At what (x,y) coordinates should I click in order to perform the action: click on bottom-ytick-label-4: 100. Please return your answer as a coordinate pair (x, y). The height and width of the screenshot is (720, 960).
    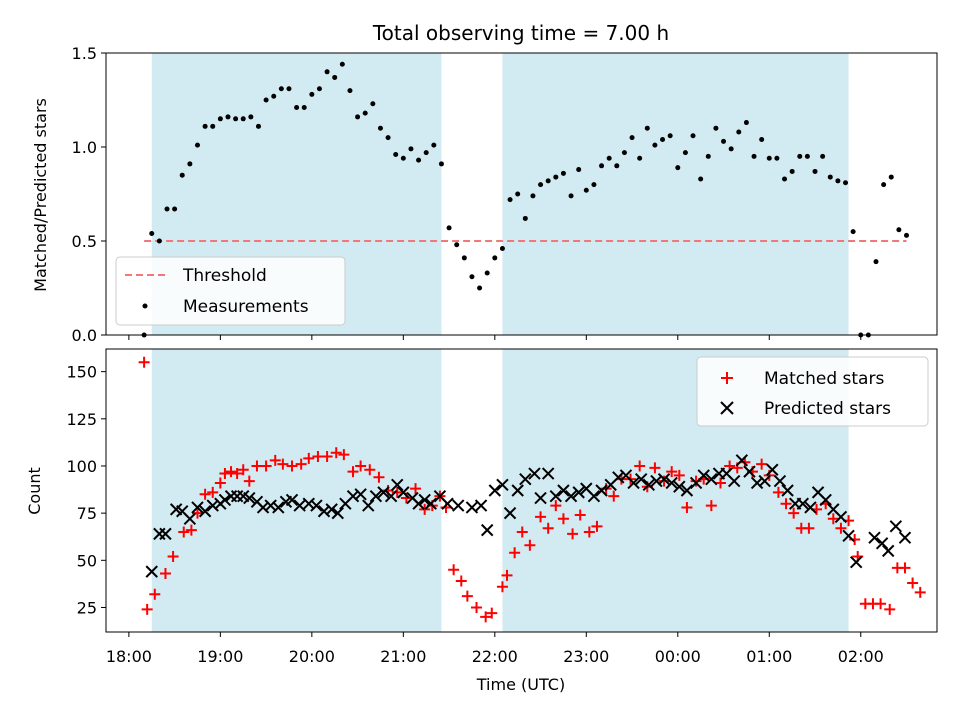
    Looking at the image, I should click on (81, 466).